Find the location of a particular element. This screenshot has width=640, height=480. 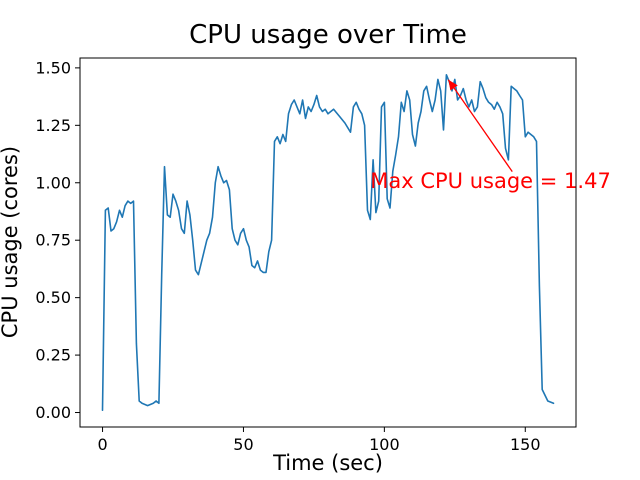

y-tick-label: 0.25 is located at coordinates (53, 355).